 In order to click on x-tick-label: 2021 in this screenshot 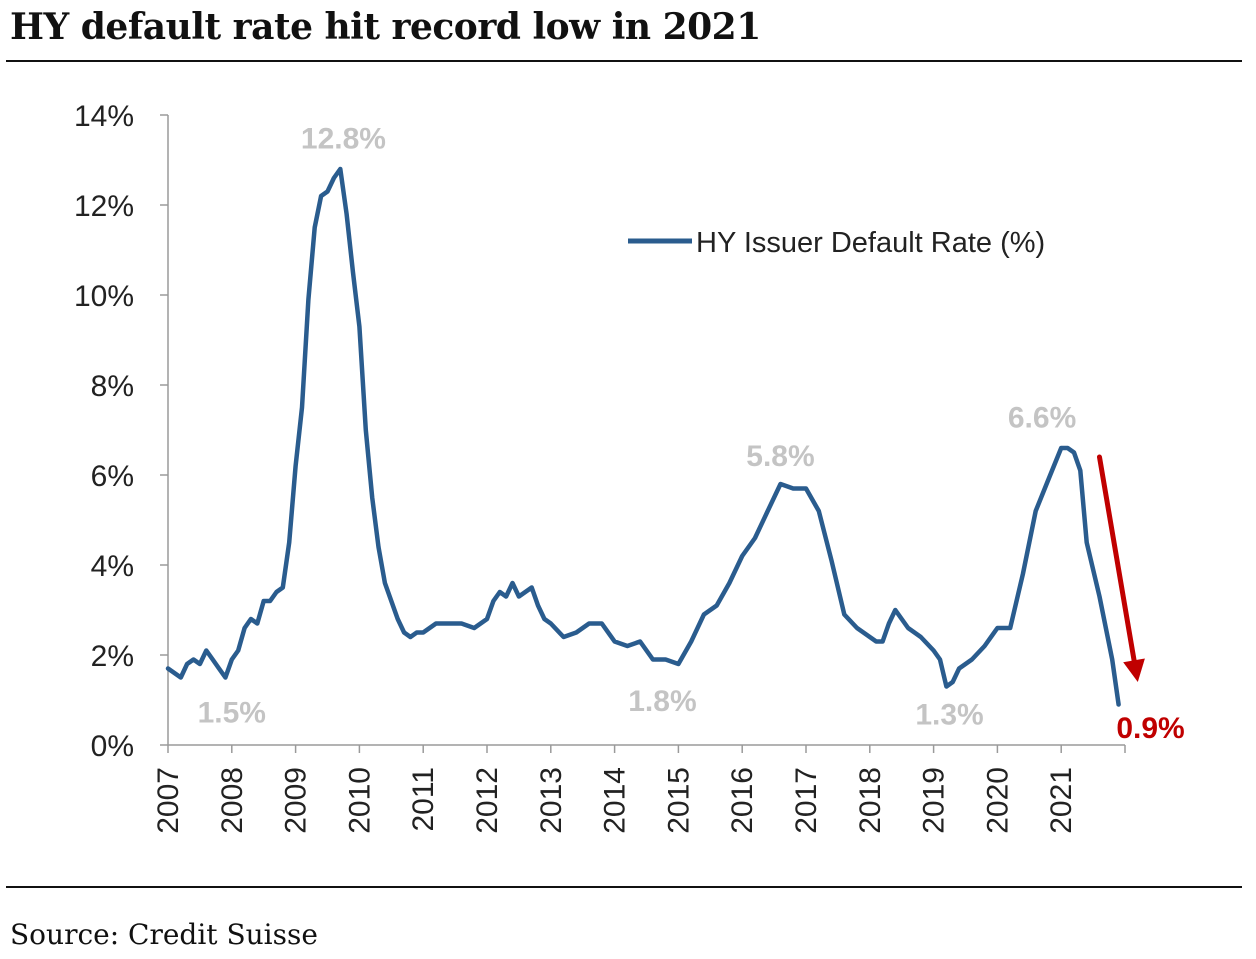, I will do `click(1061, 800)`.